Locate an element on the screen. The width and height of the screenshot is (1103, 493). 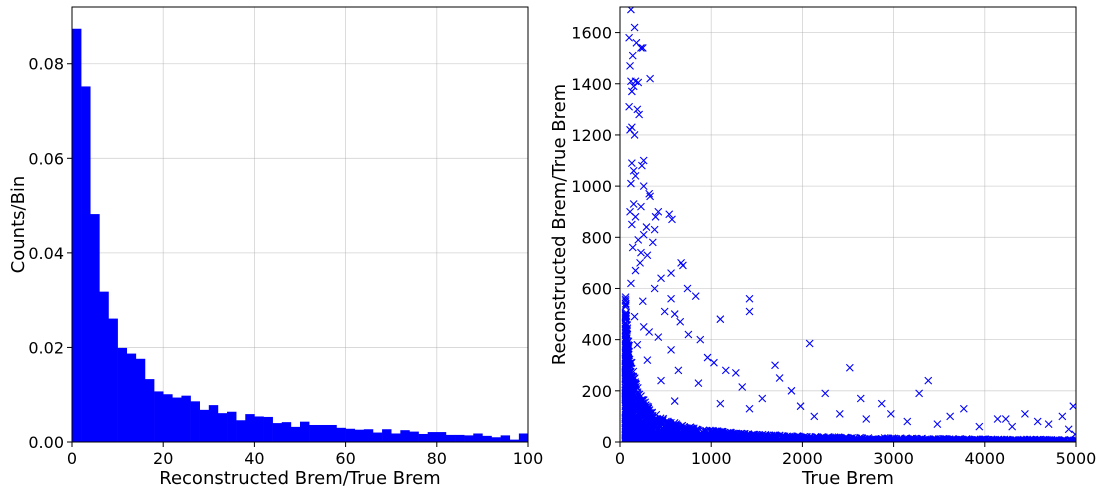
y-tick: 0.04 is located at coordinates (50, 253).